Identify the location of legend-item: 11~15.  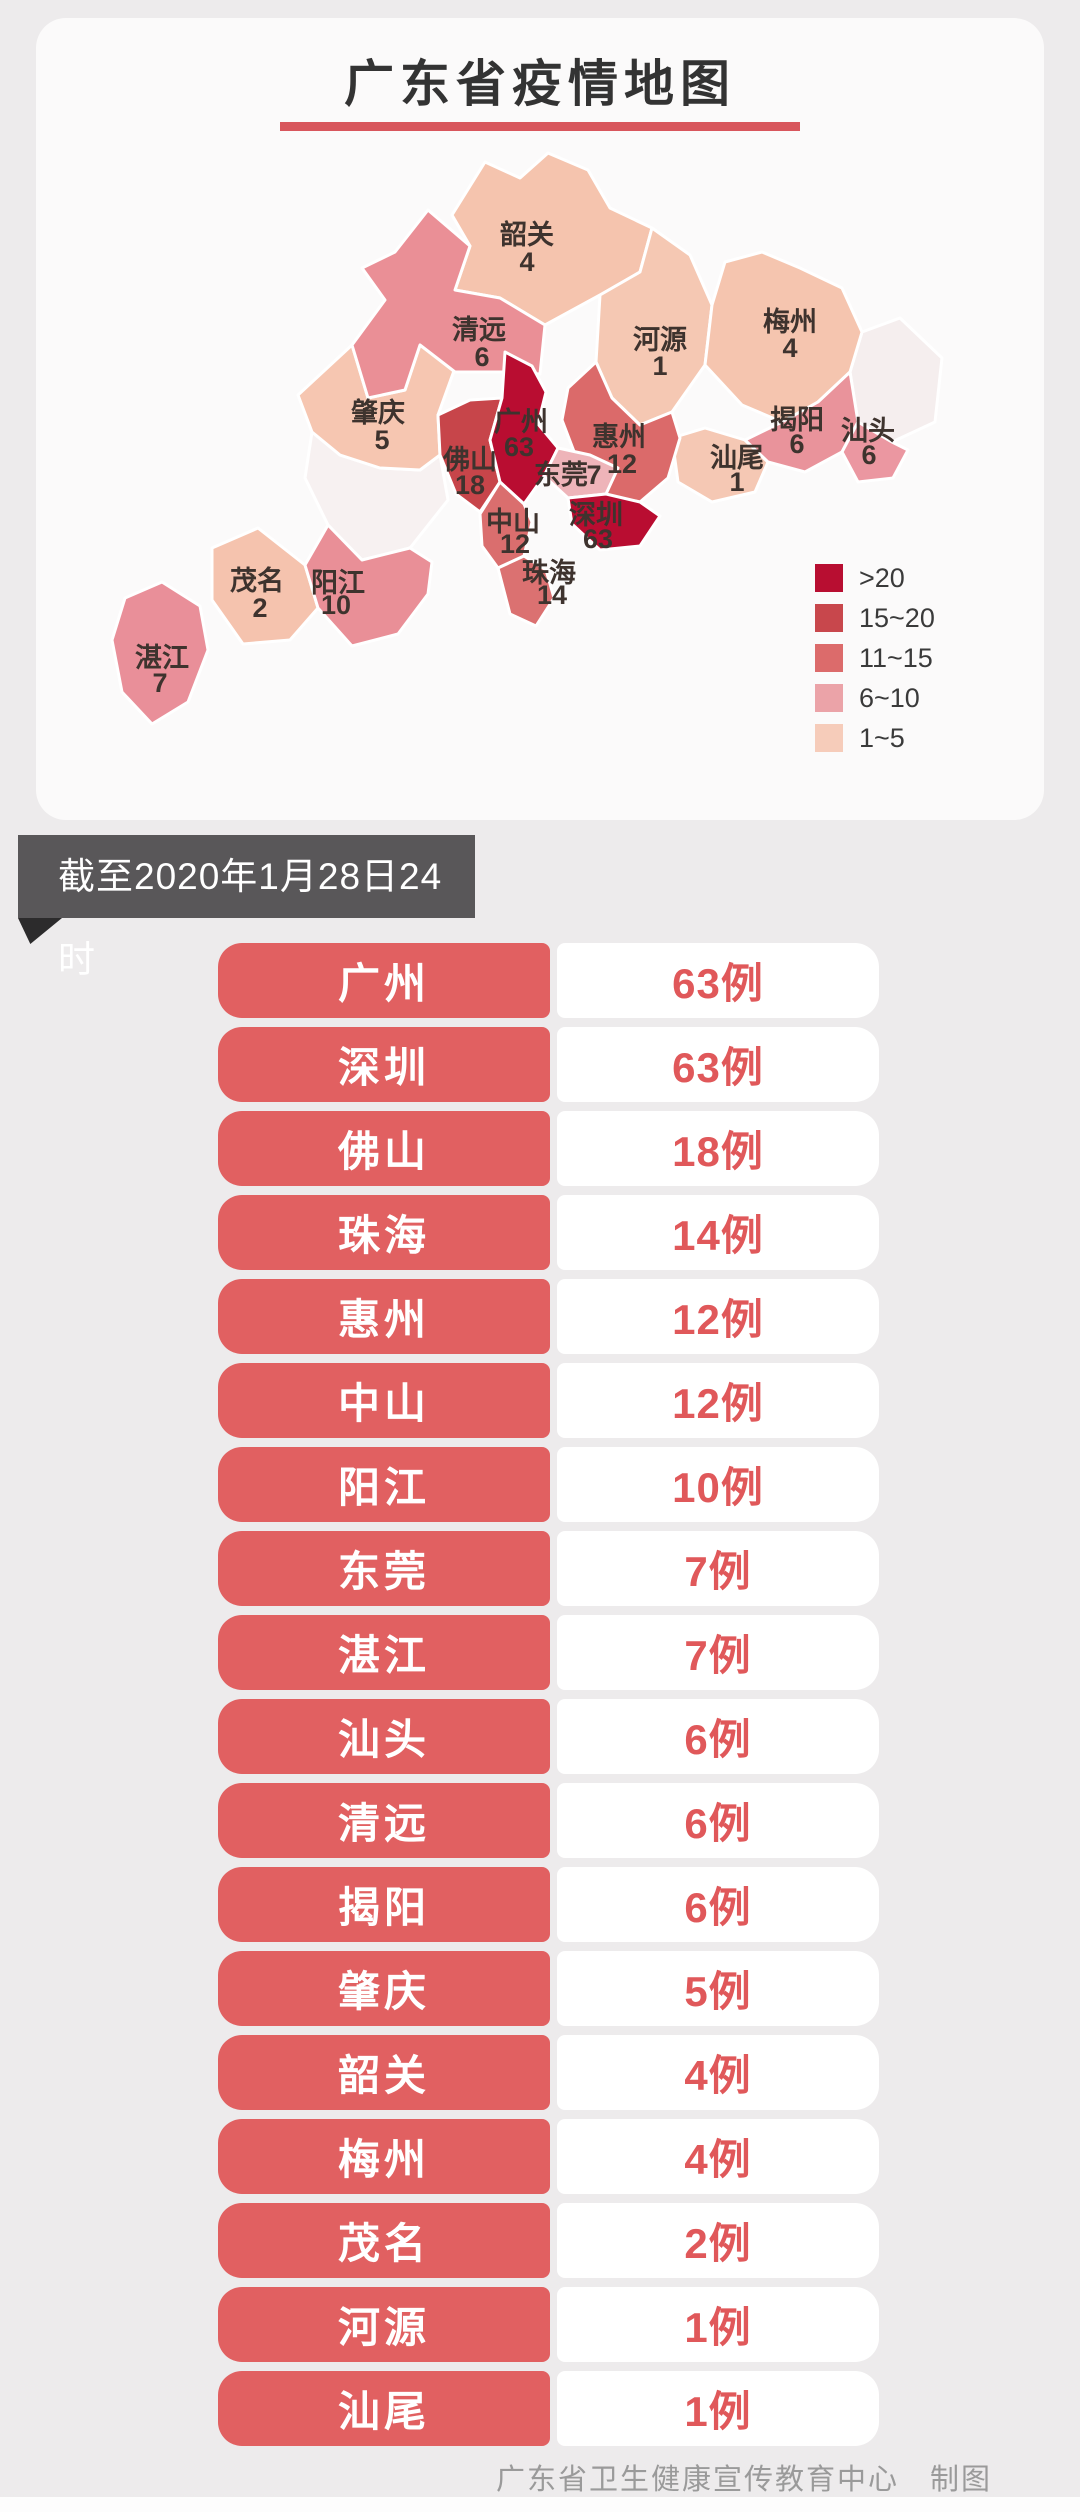
(875, 658).